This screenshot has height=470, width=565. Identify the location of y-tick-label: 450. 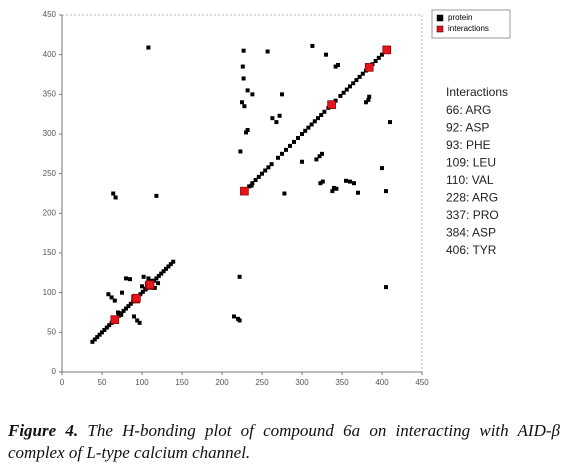
(50, 14).